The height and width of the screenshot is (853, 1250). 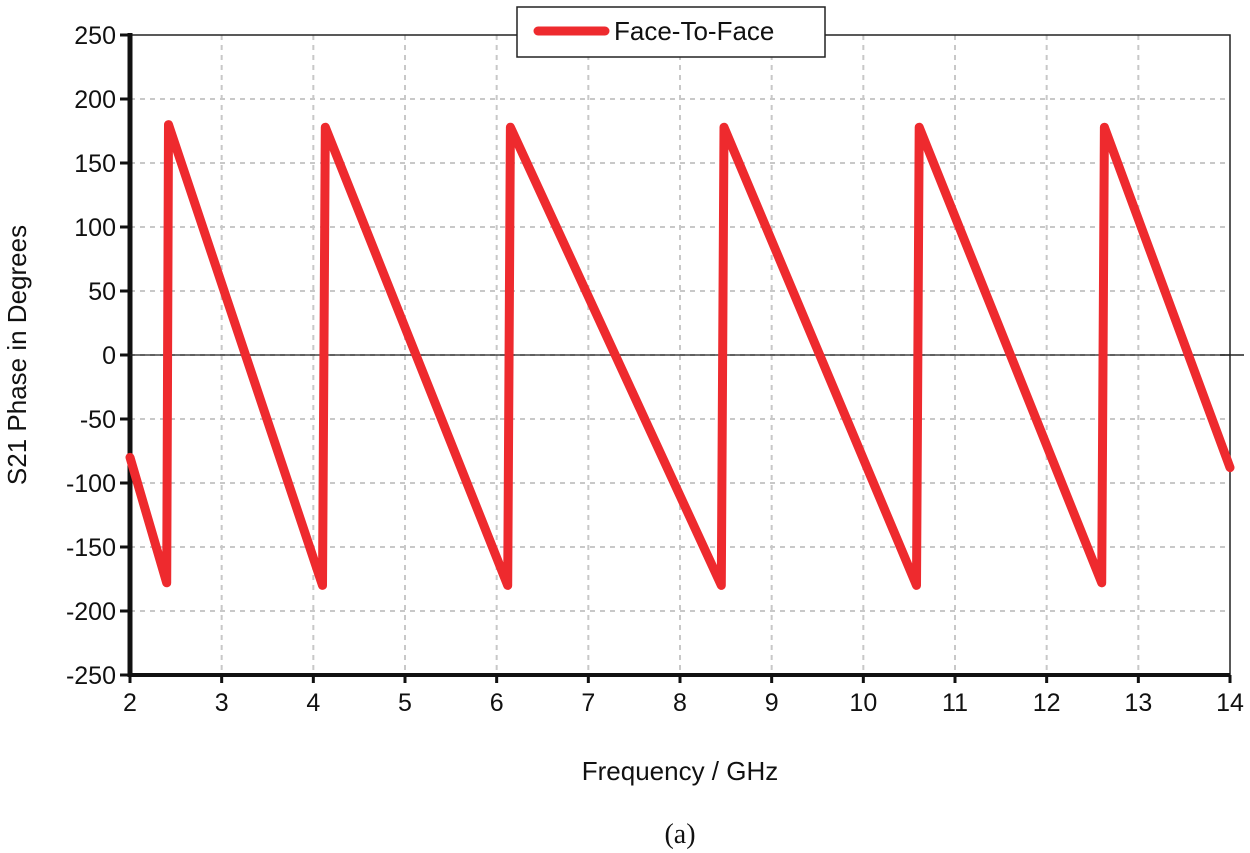 What do you see at coordinates (95, 36) in the screenshot?
I see `y-tick-label-0: 250` at bounding box center [95, 36].